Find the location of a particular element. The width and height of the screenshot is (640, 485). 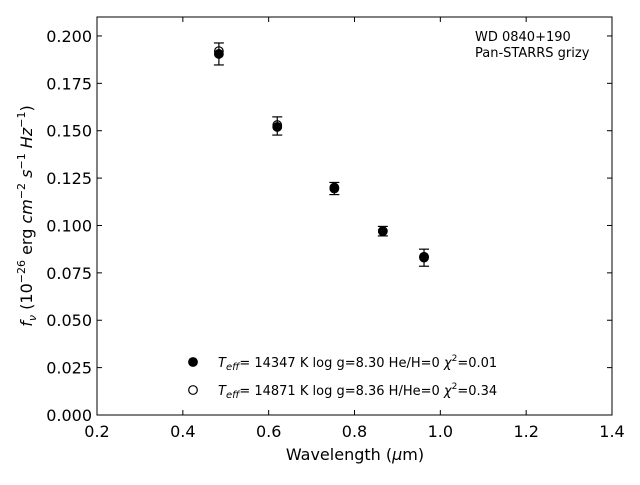

legend-entry-2: Teff= 14871 K log g=8.36 H/He=0 χ2=0.34 is located at coordinates (357, 391).